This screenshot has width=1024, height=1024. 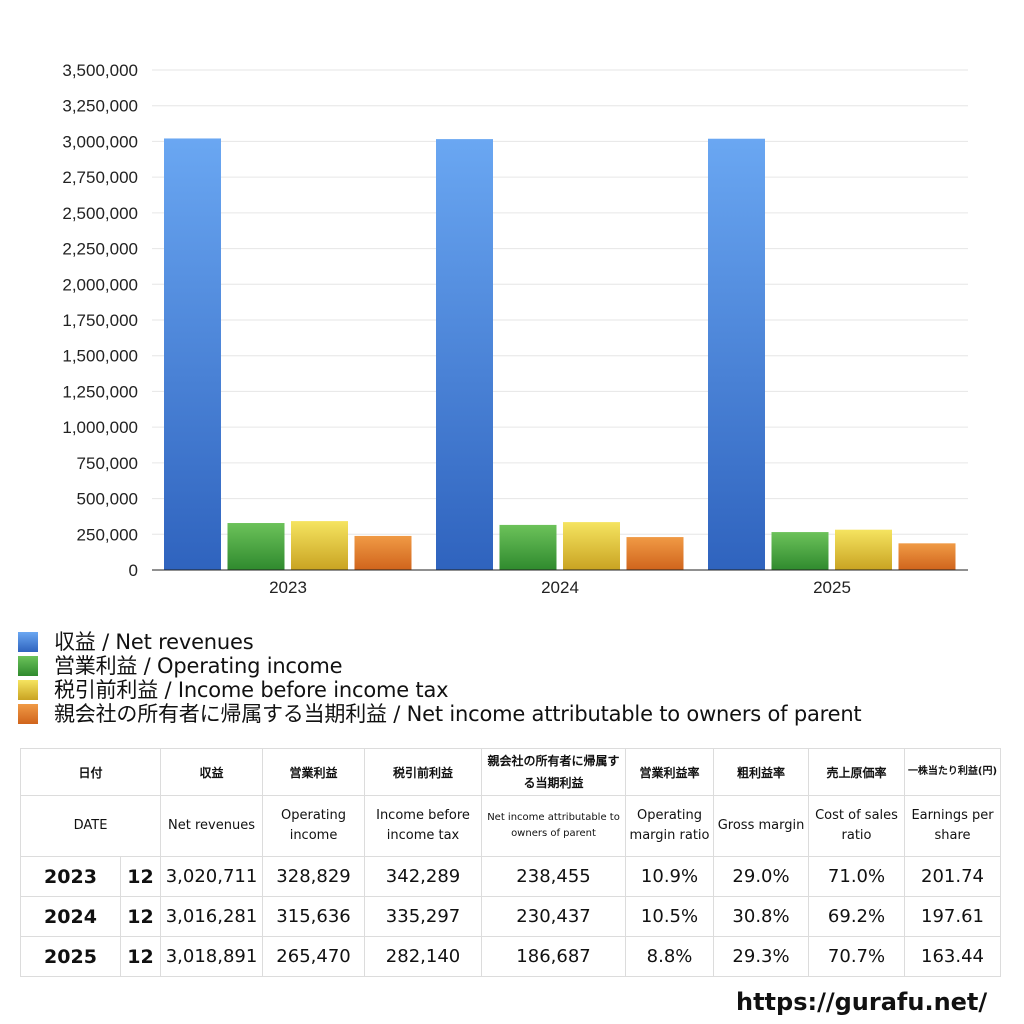 What do you see at coordinates (464, 354) in the screenshot?
I see `bar-net-revenues-2024` at bounding box center [464, 354].